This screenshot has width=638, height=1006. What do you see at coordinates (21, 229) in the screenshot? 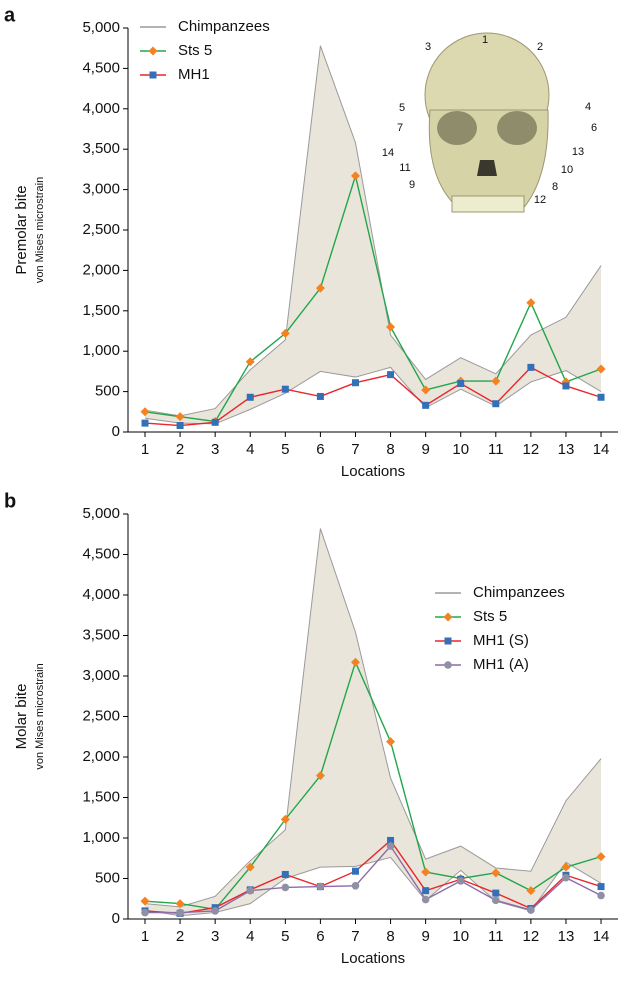
I see `y-axis-label: Premolar bite` at bounding box center [21, 229].